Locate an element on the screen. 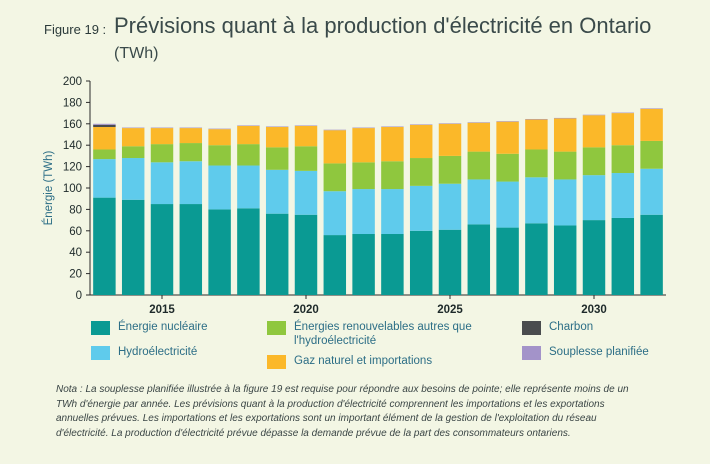  bar-segment-renewables-2015 is located at coordinates (162, 153).